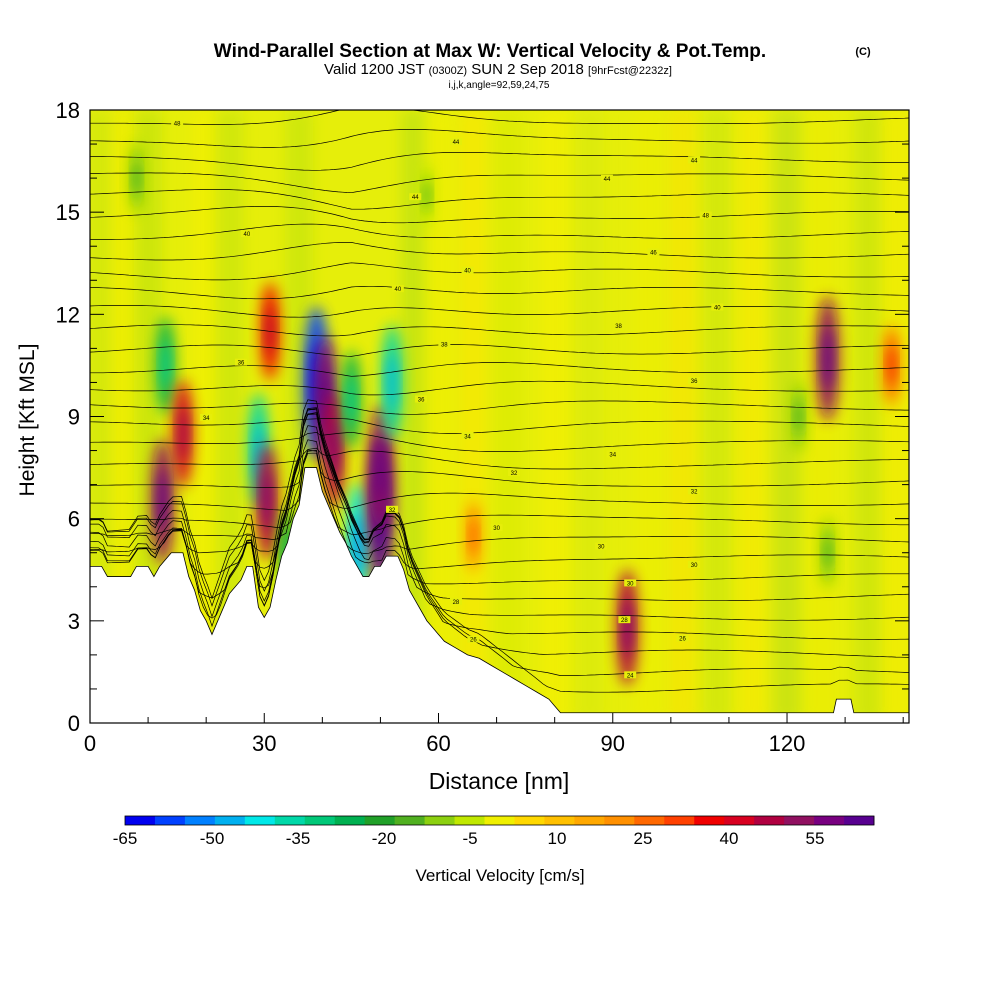 The width and height of the screenshot is (1000, 1000). Describe the element at coordinates (125, 838) in the screenshot. I see `colorbar-tick-label: -65` at that location.